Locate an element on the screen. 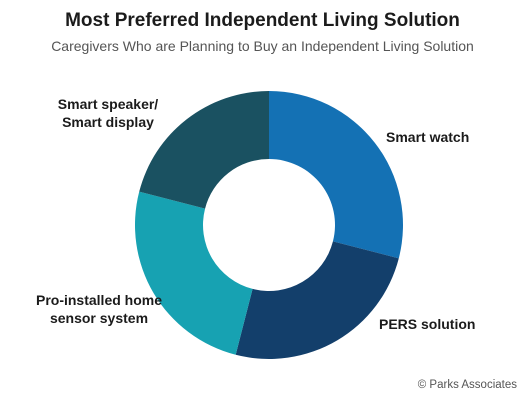 The image size is (525, 400). slice-label-smart-watch: Smart watch is located at coordinates (427, 137).